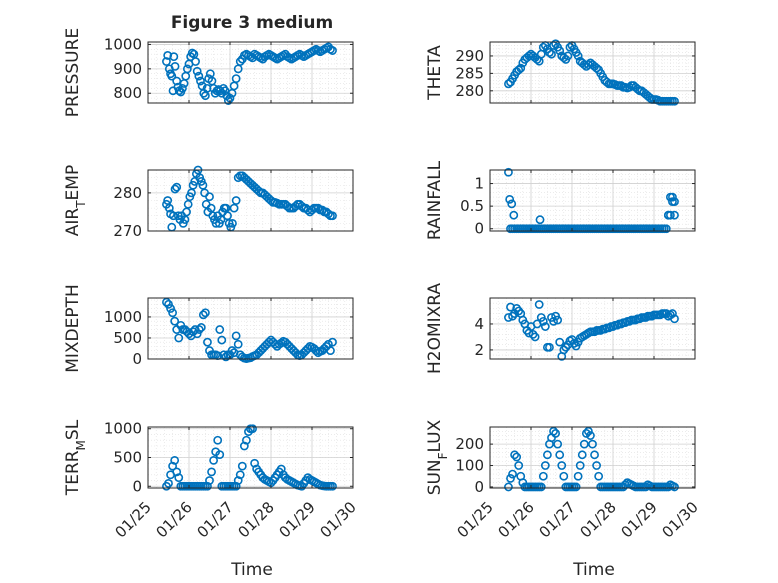 The image size is (778, 583). Describe the element at coordinates (251, 570) in the screenshot. I see `x-axis-label-left: Time` at that location.